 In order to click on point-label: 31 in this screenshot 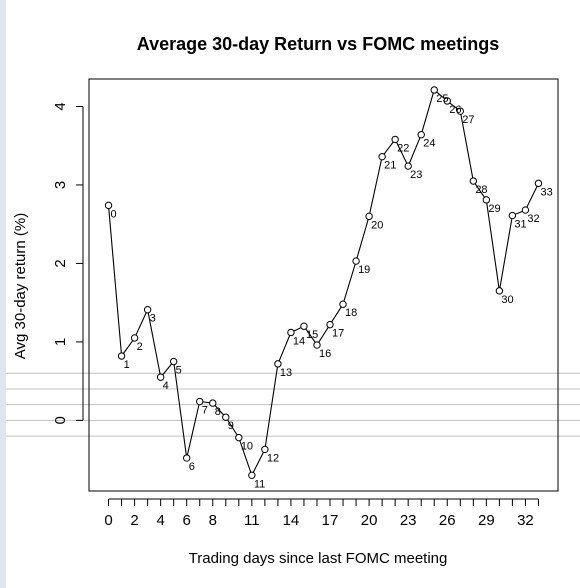, I will do `click(520, 225)`.